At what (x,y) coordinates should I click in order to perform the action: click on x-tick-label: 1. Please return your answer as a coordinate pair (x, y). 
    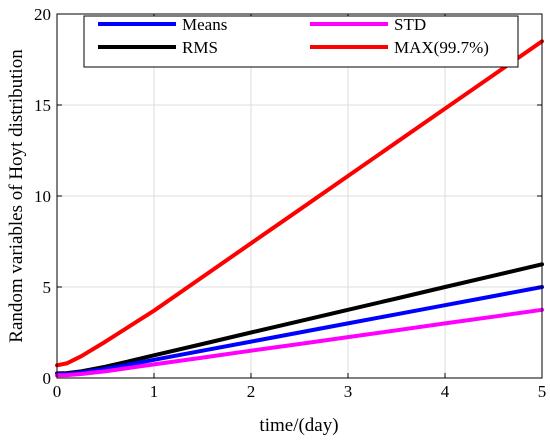
    Looking at the image, I should click on (154, 391).